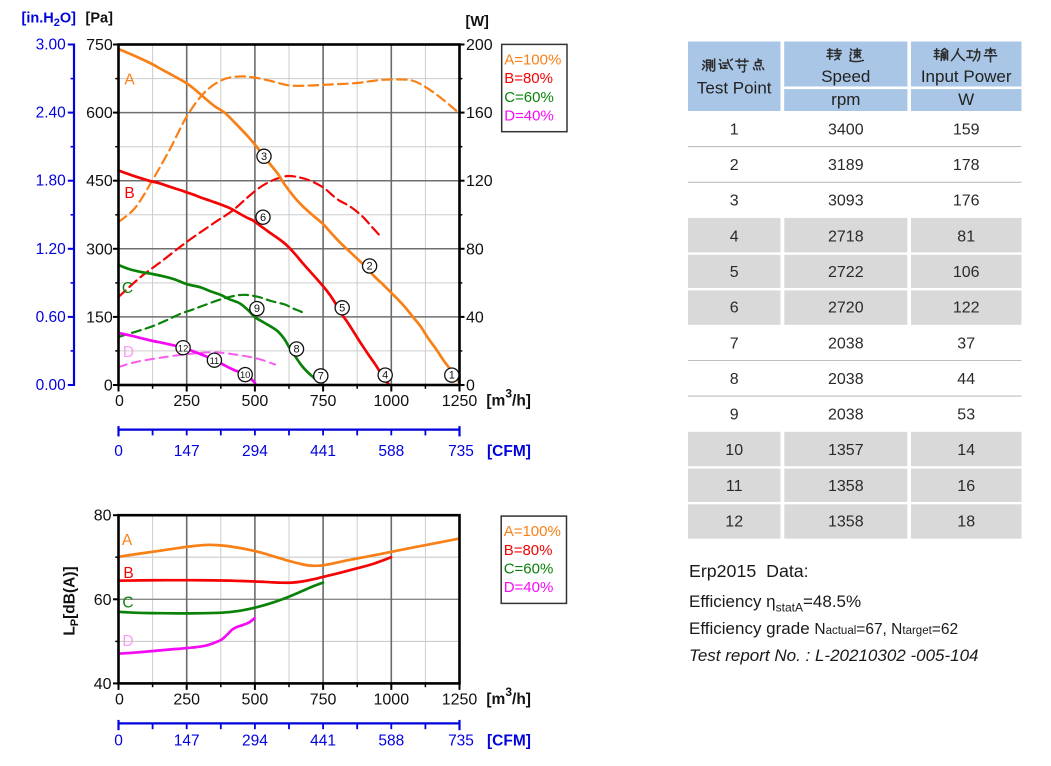 This screenshot has width=1051, height=766. Describe the element at coordinates (51, 385) in the screenshot. I see `svg-text: 0.00` at that location.